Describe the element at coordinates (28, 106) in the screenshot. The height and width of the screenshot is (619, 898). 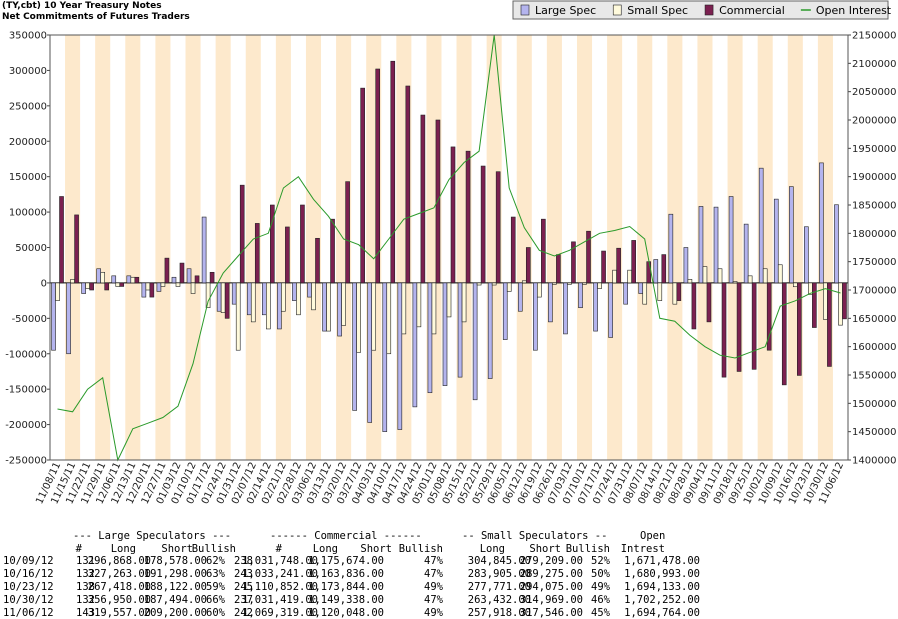
I see `y-tick-label: 250000` at that location.